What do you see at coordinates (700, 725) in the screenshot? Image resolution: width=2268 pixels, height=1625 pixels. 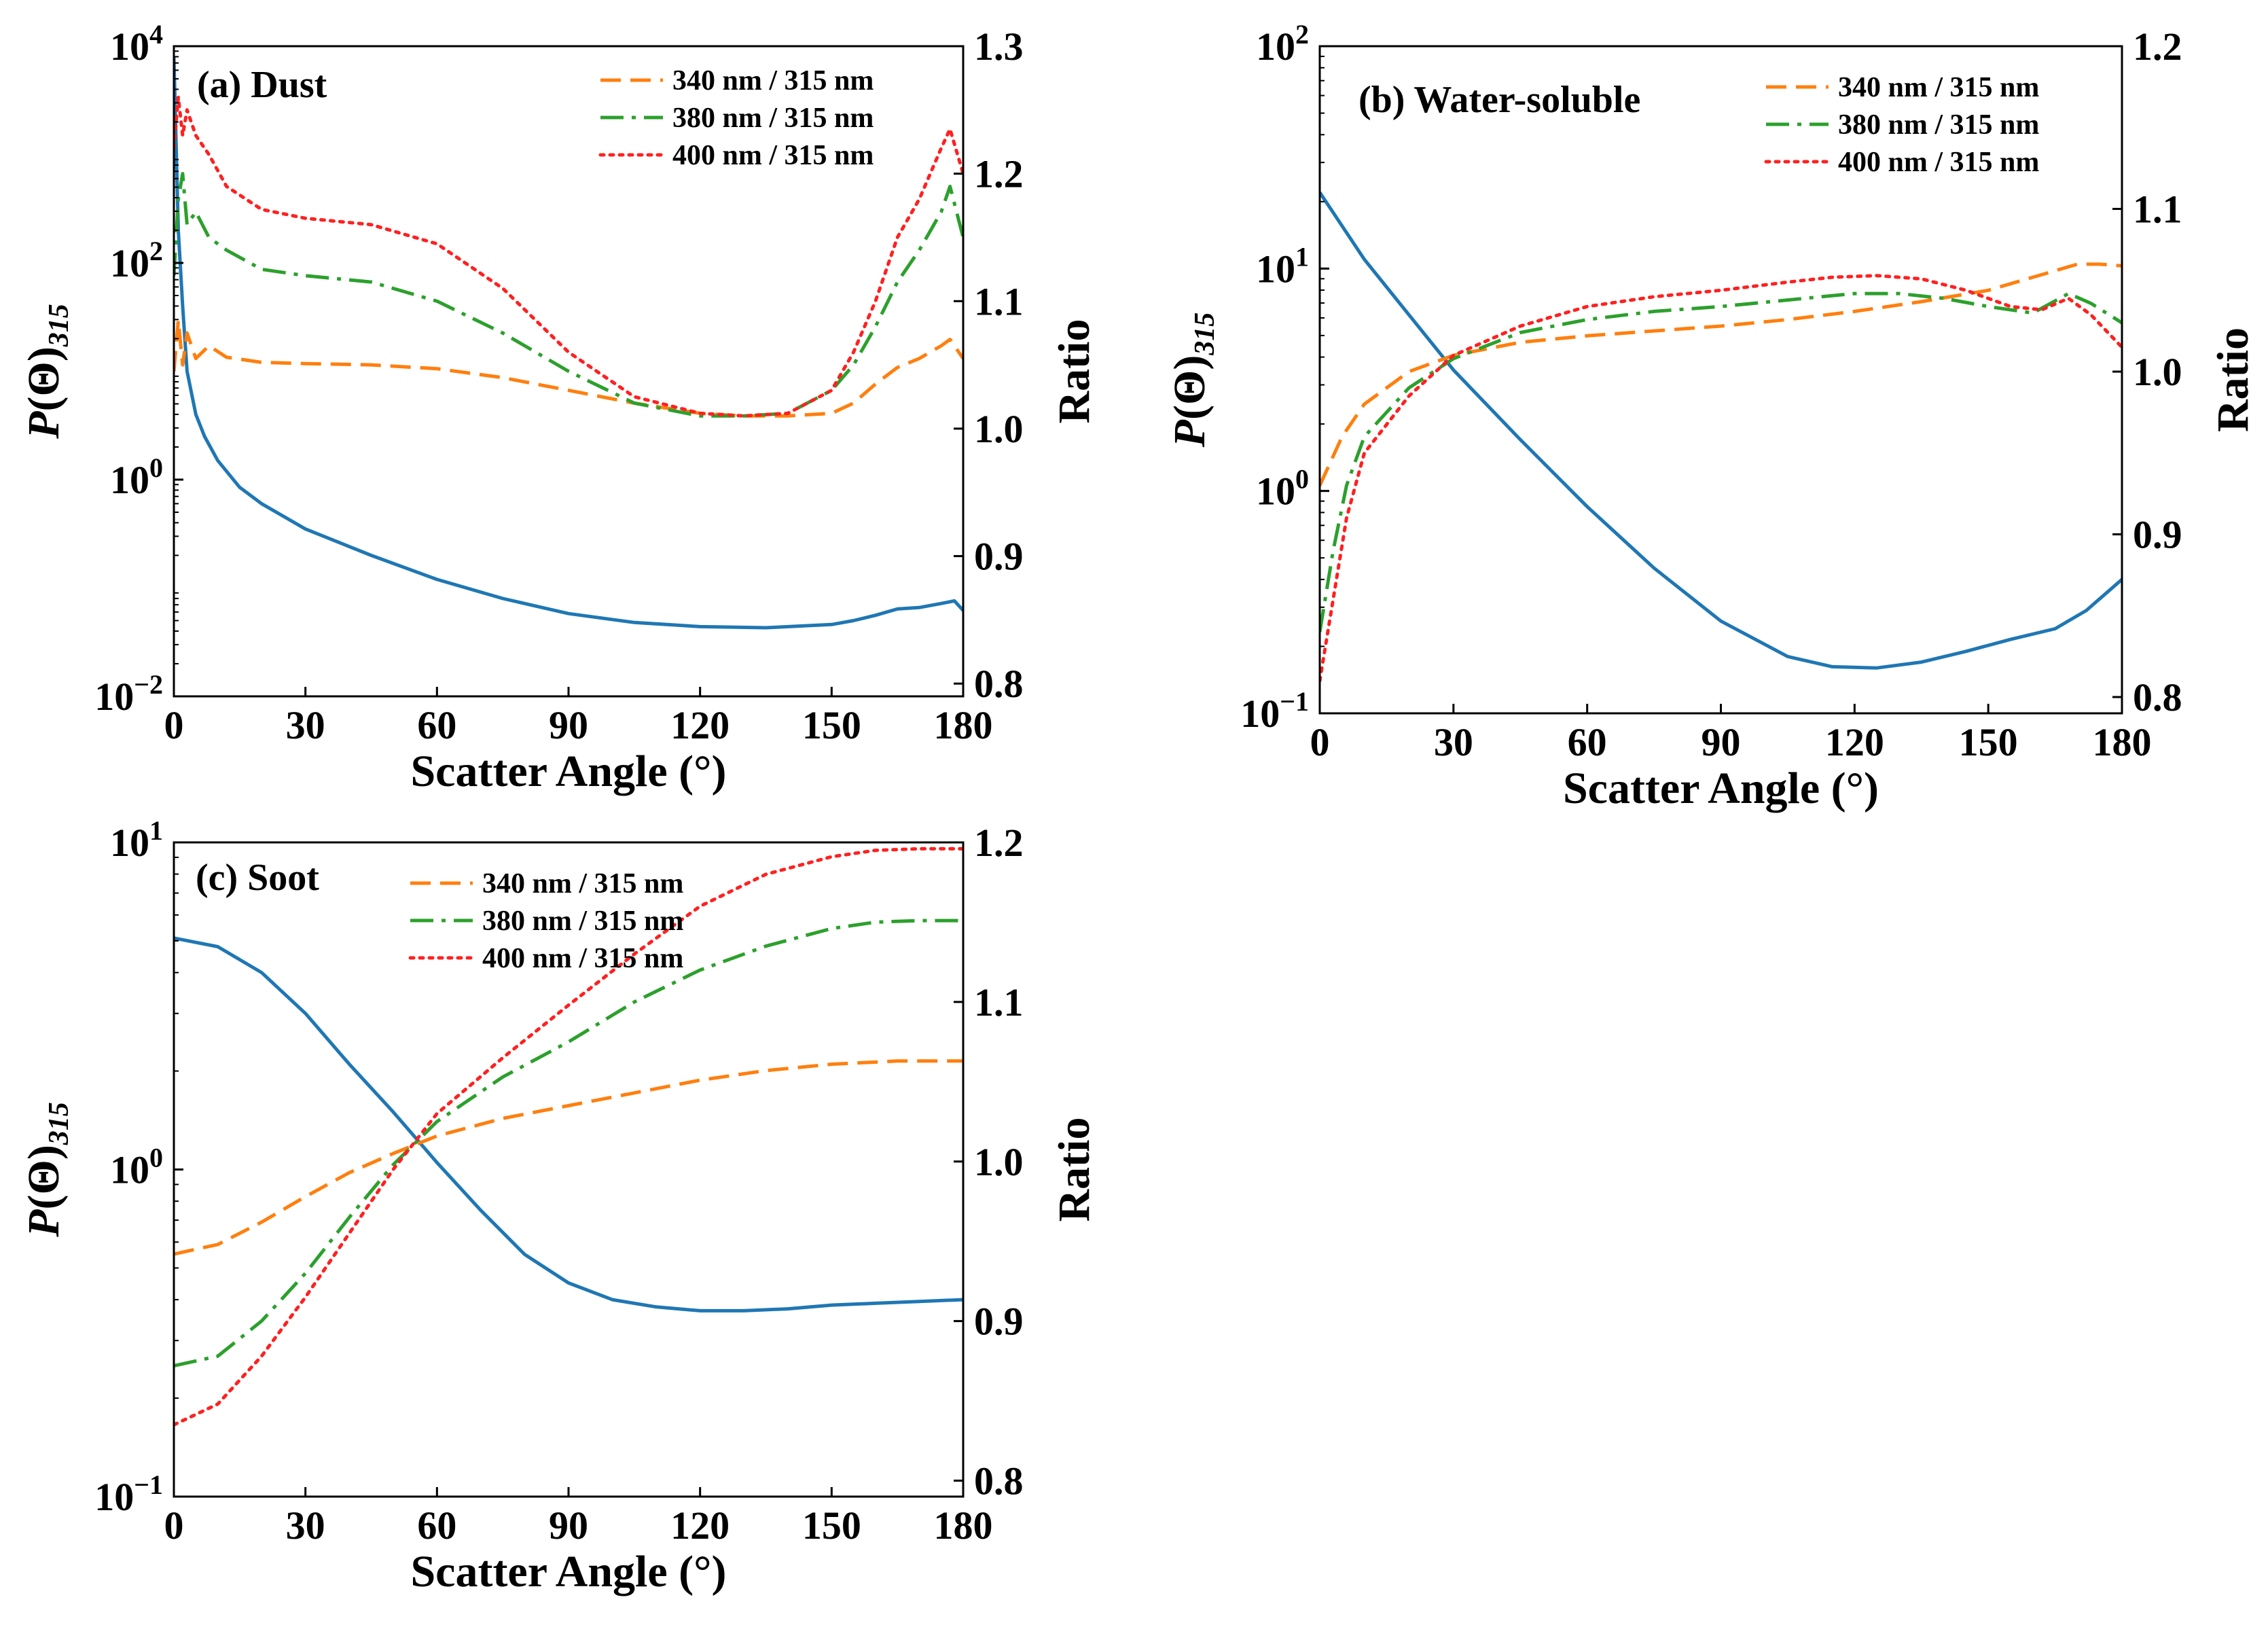 I see `x-tick-label: 120` at bounding box center [700, 725].